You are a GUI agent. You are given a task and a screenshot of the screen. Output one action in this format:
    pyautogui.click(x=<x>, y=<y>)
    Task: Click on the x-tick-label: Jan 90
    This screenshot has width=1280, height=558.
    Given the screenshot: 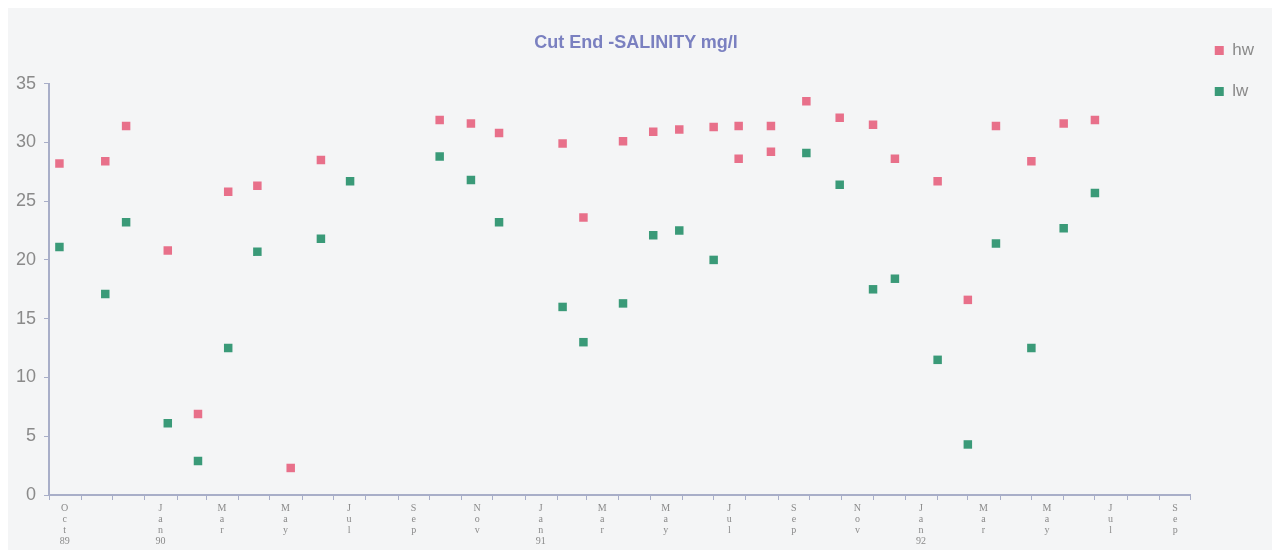 What is the action you would take?
    pyautogui.click(x=160, y=524)
    